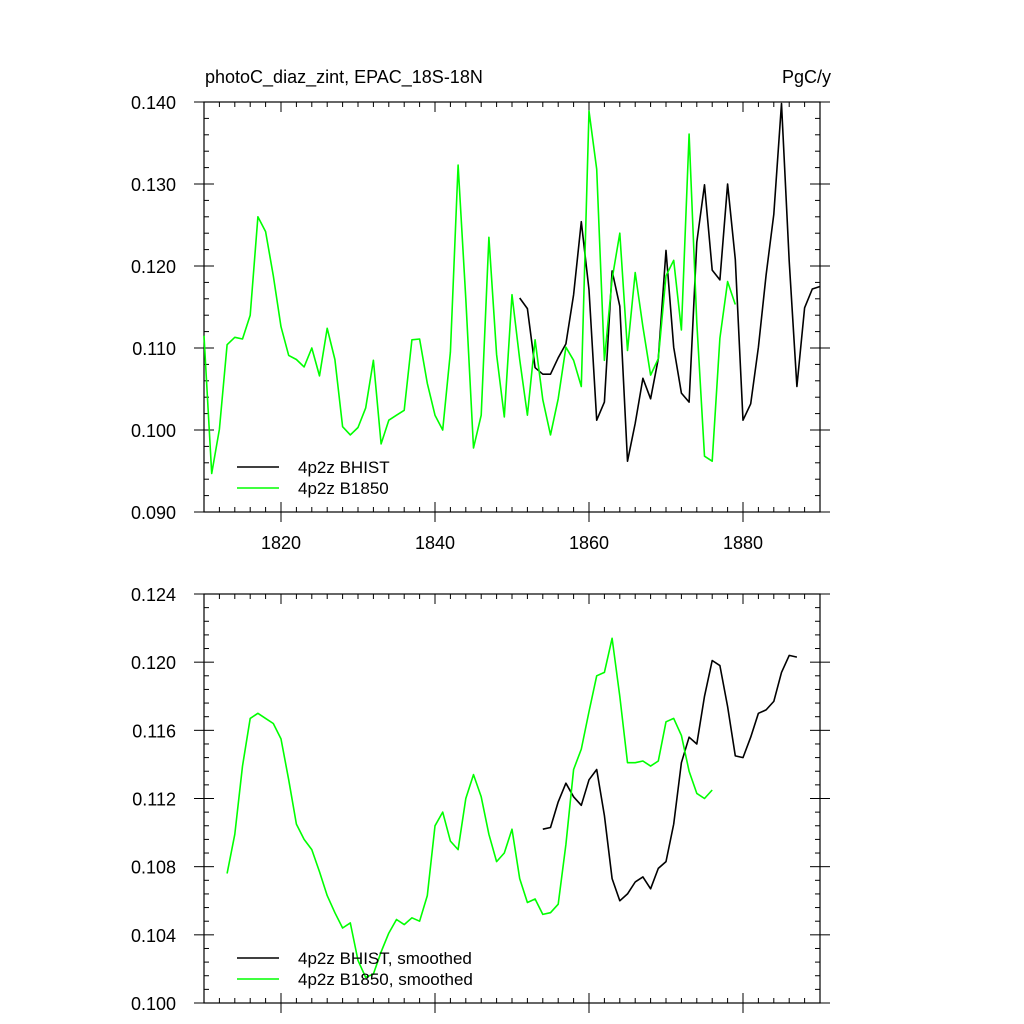 Image resolution: width=1024 pixels, height=1024 pixels. What do you see at coordinates (435, 543) in the screenshot?
I see `x-tick-label: 1840` at bounding box center [435, 543].